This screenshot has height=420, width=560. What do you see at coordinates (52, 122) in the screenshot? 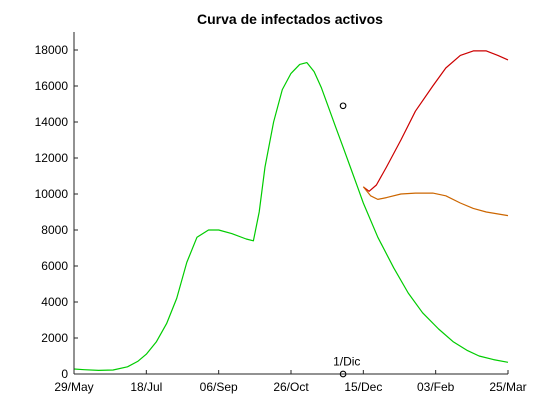
I see `y-tick-label: 14000` at bounding box center [52, 122].